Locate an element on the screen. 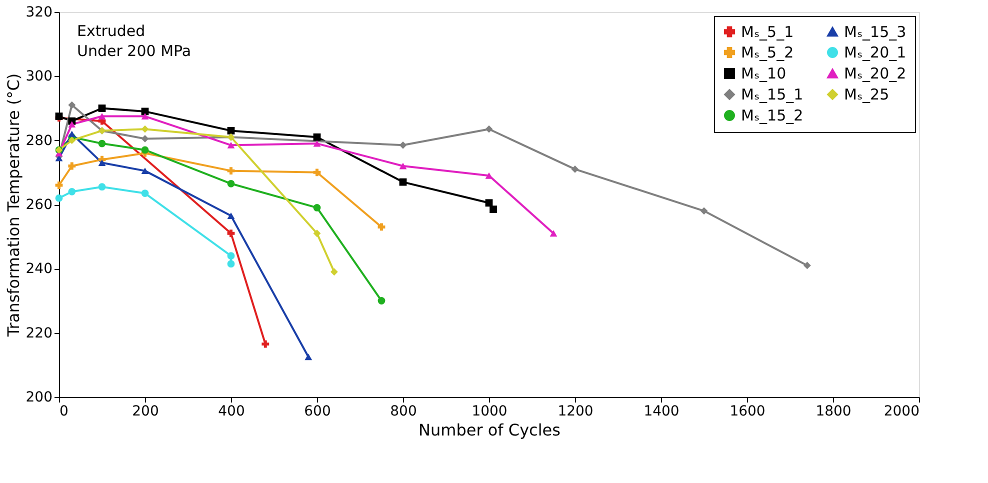 The image size is (988, 483). x-tick-label: 600 is located at coordinates (317, 412).